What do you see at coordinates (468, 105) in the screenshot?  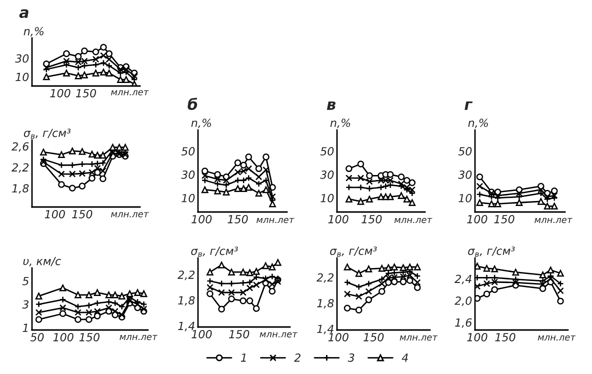 I see `chart-title: г` at bounding box center [468, 105].